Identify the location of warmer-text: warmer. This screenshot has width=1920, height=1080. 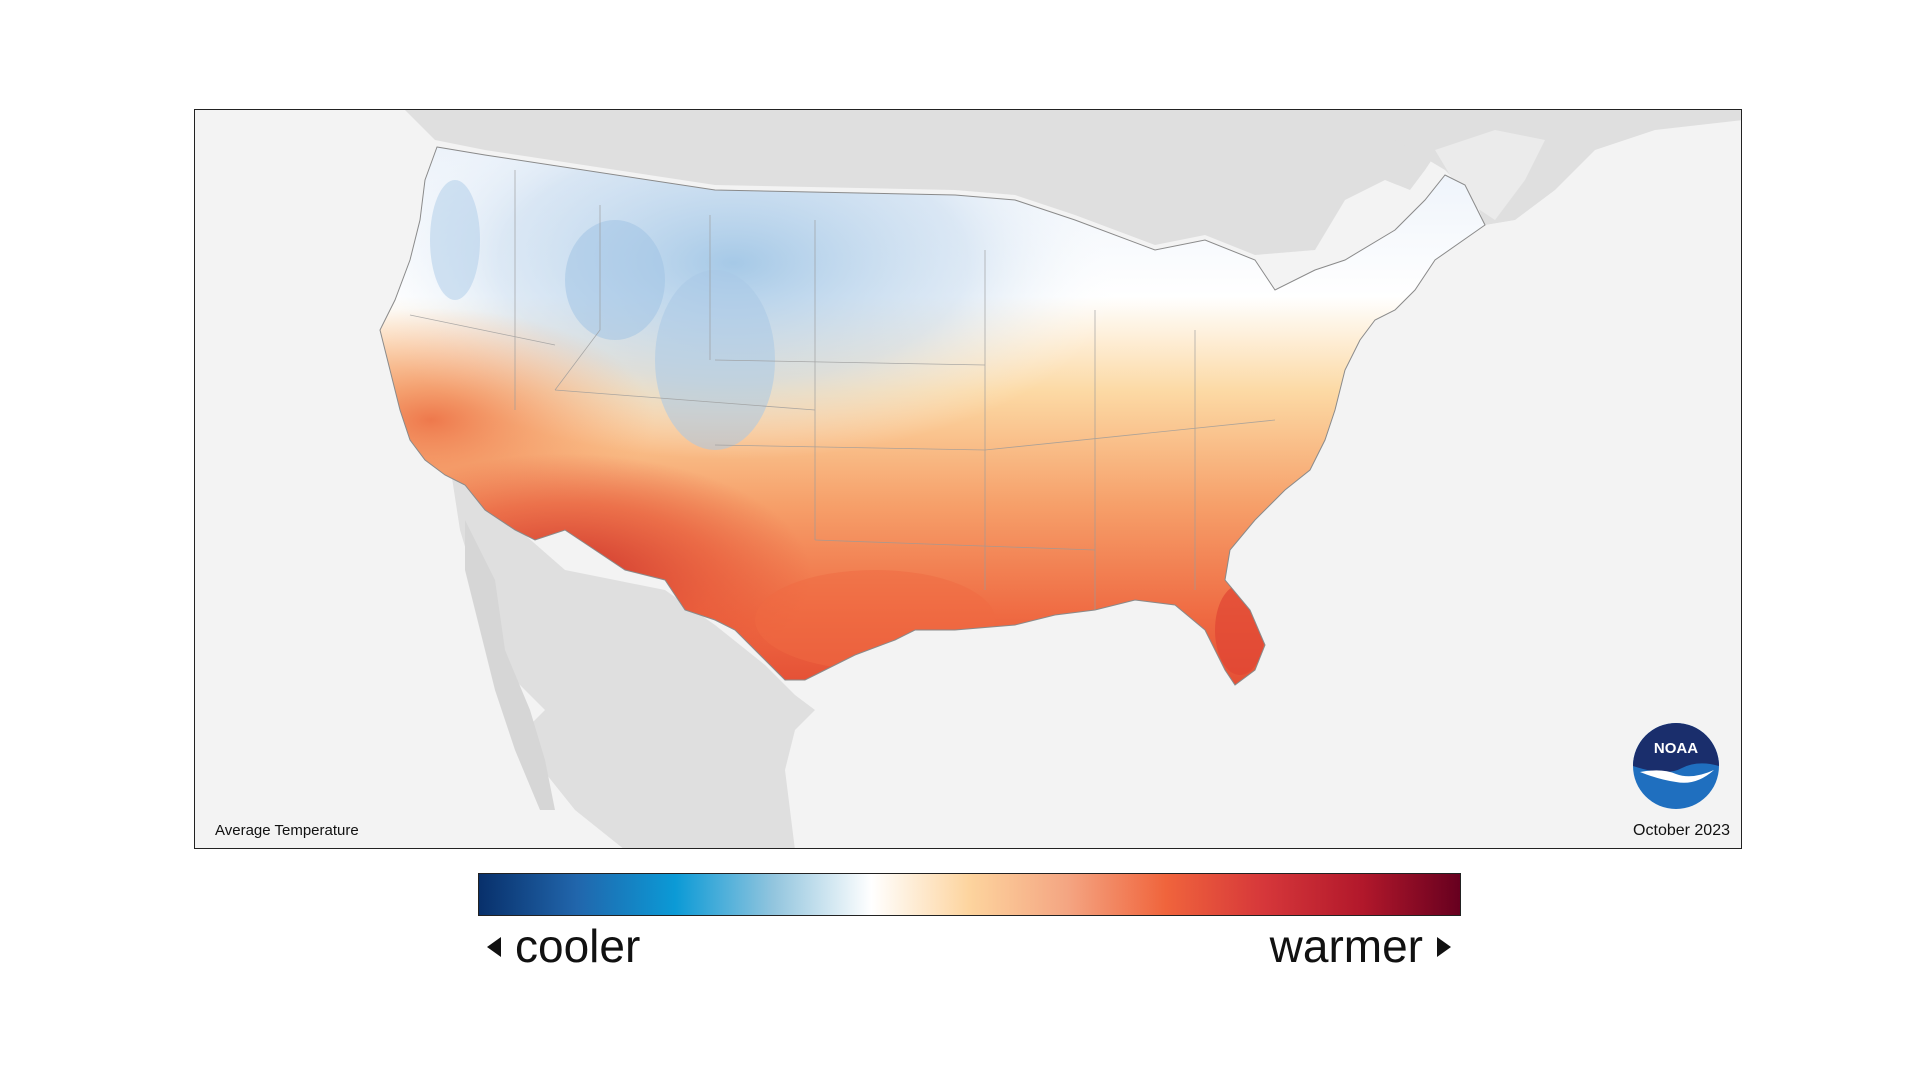
(1346, 946).